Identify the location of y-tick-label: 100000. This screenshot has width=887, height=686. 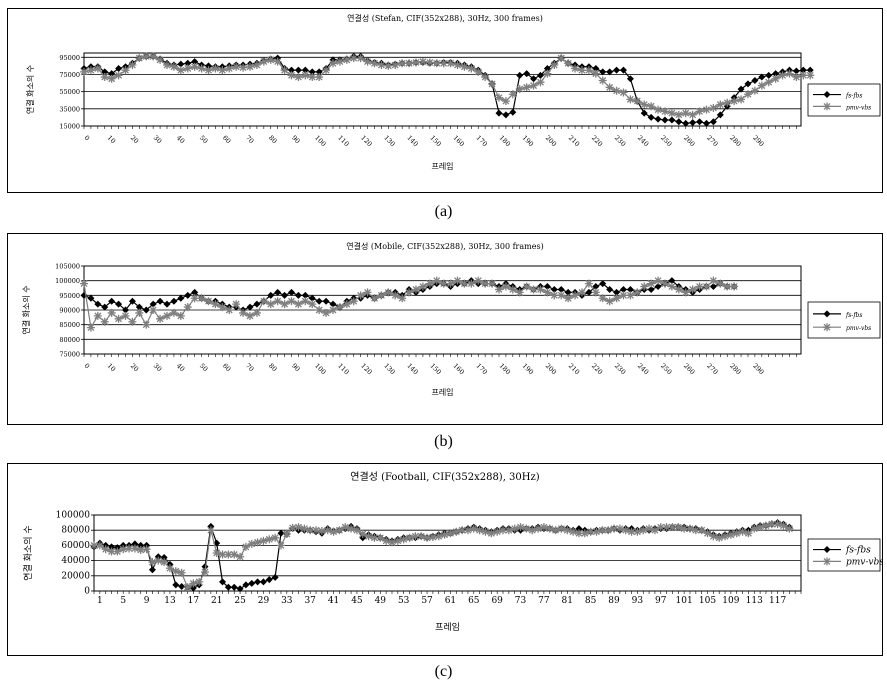
(73, 516).